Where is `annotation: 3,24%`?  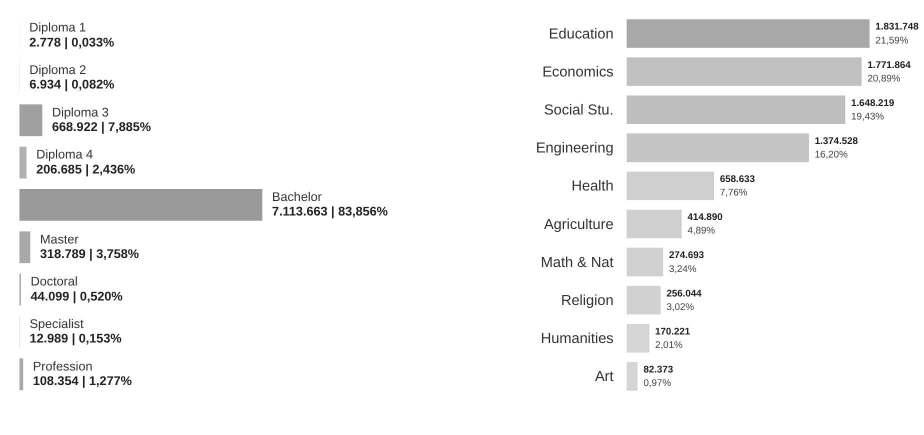
annotation: 3,24% is located at coordinates (682, 269).